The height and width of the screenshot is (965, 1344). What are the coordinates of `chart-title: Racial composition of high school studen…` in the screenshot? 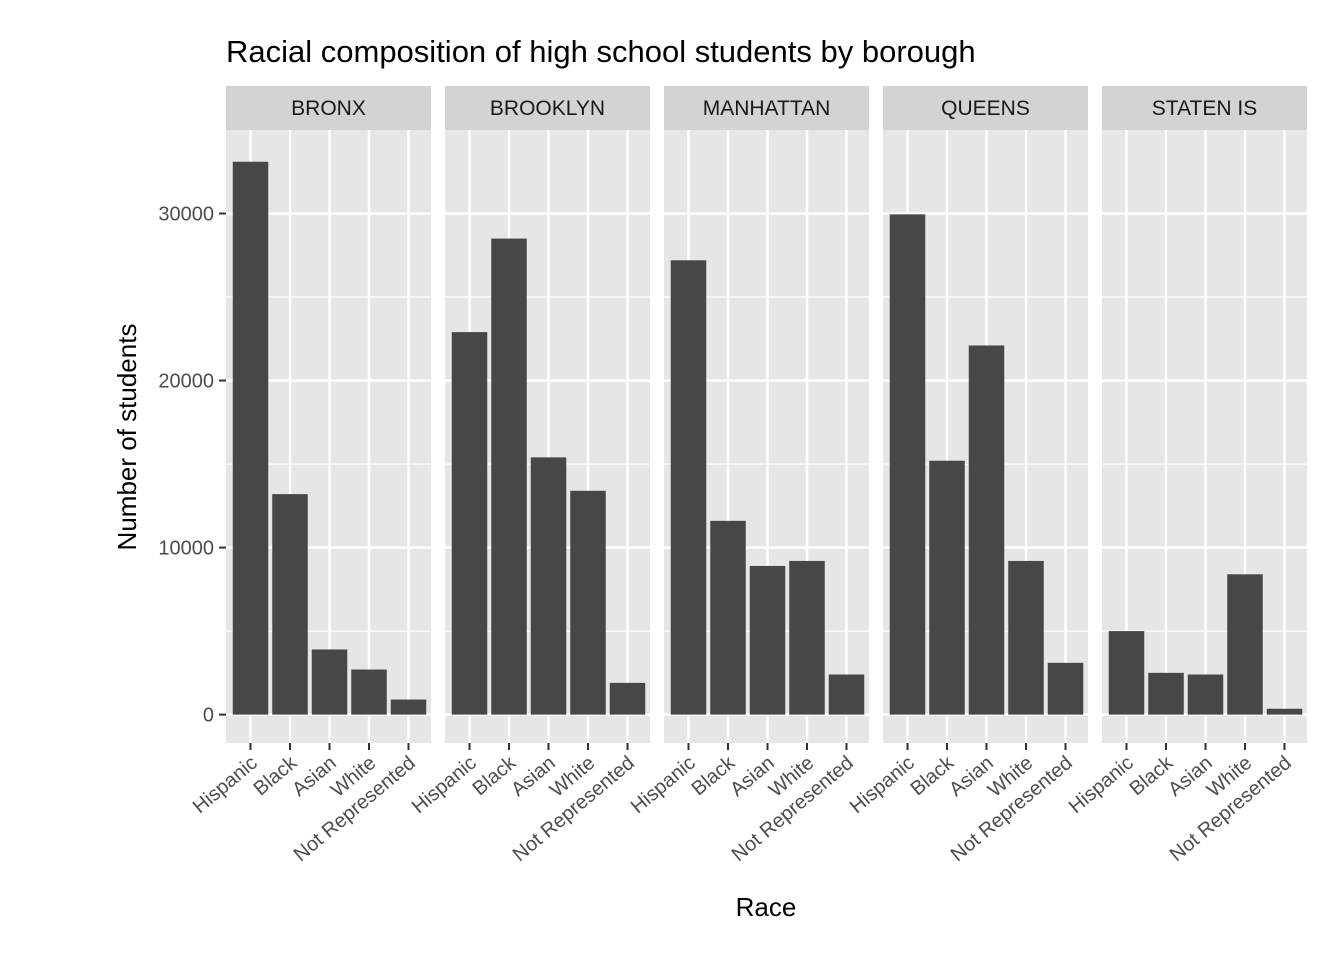 It's located at (601, 51).